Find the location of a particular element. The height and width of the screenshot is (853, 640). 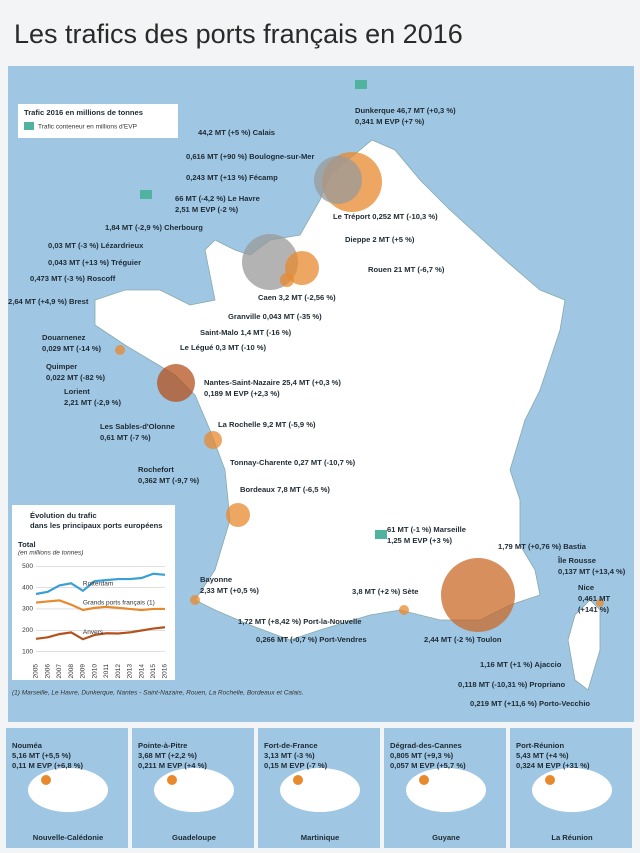

overseas-label: 5,16 MT (+5,5 %) is located at coordinates (41, 755).